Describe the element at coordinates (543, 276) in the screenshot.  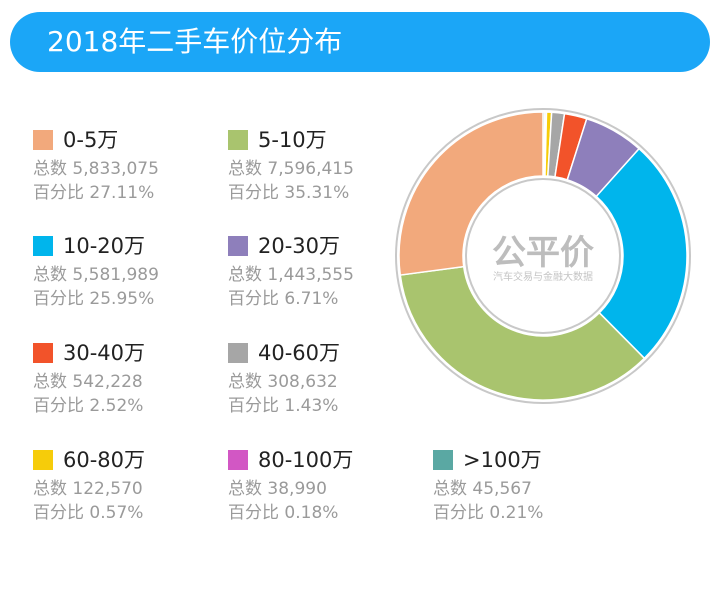
I see `watermark-subtitle: 汽车交易与金融大数据` at that location.